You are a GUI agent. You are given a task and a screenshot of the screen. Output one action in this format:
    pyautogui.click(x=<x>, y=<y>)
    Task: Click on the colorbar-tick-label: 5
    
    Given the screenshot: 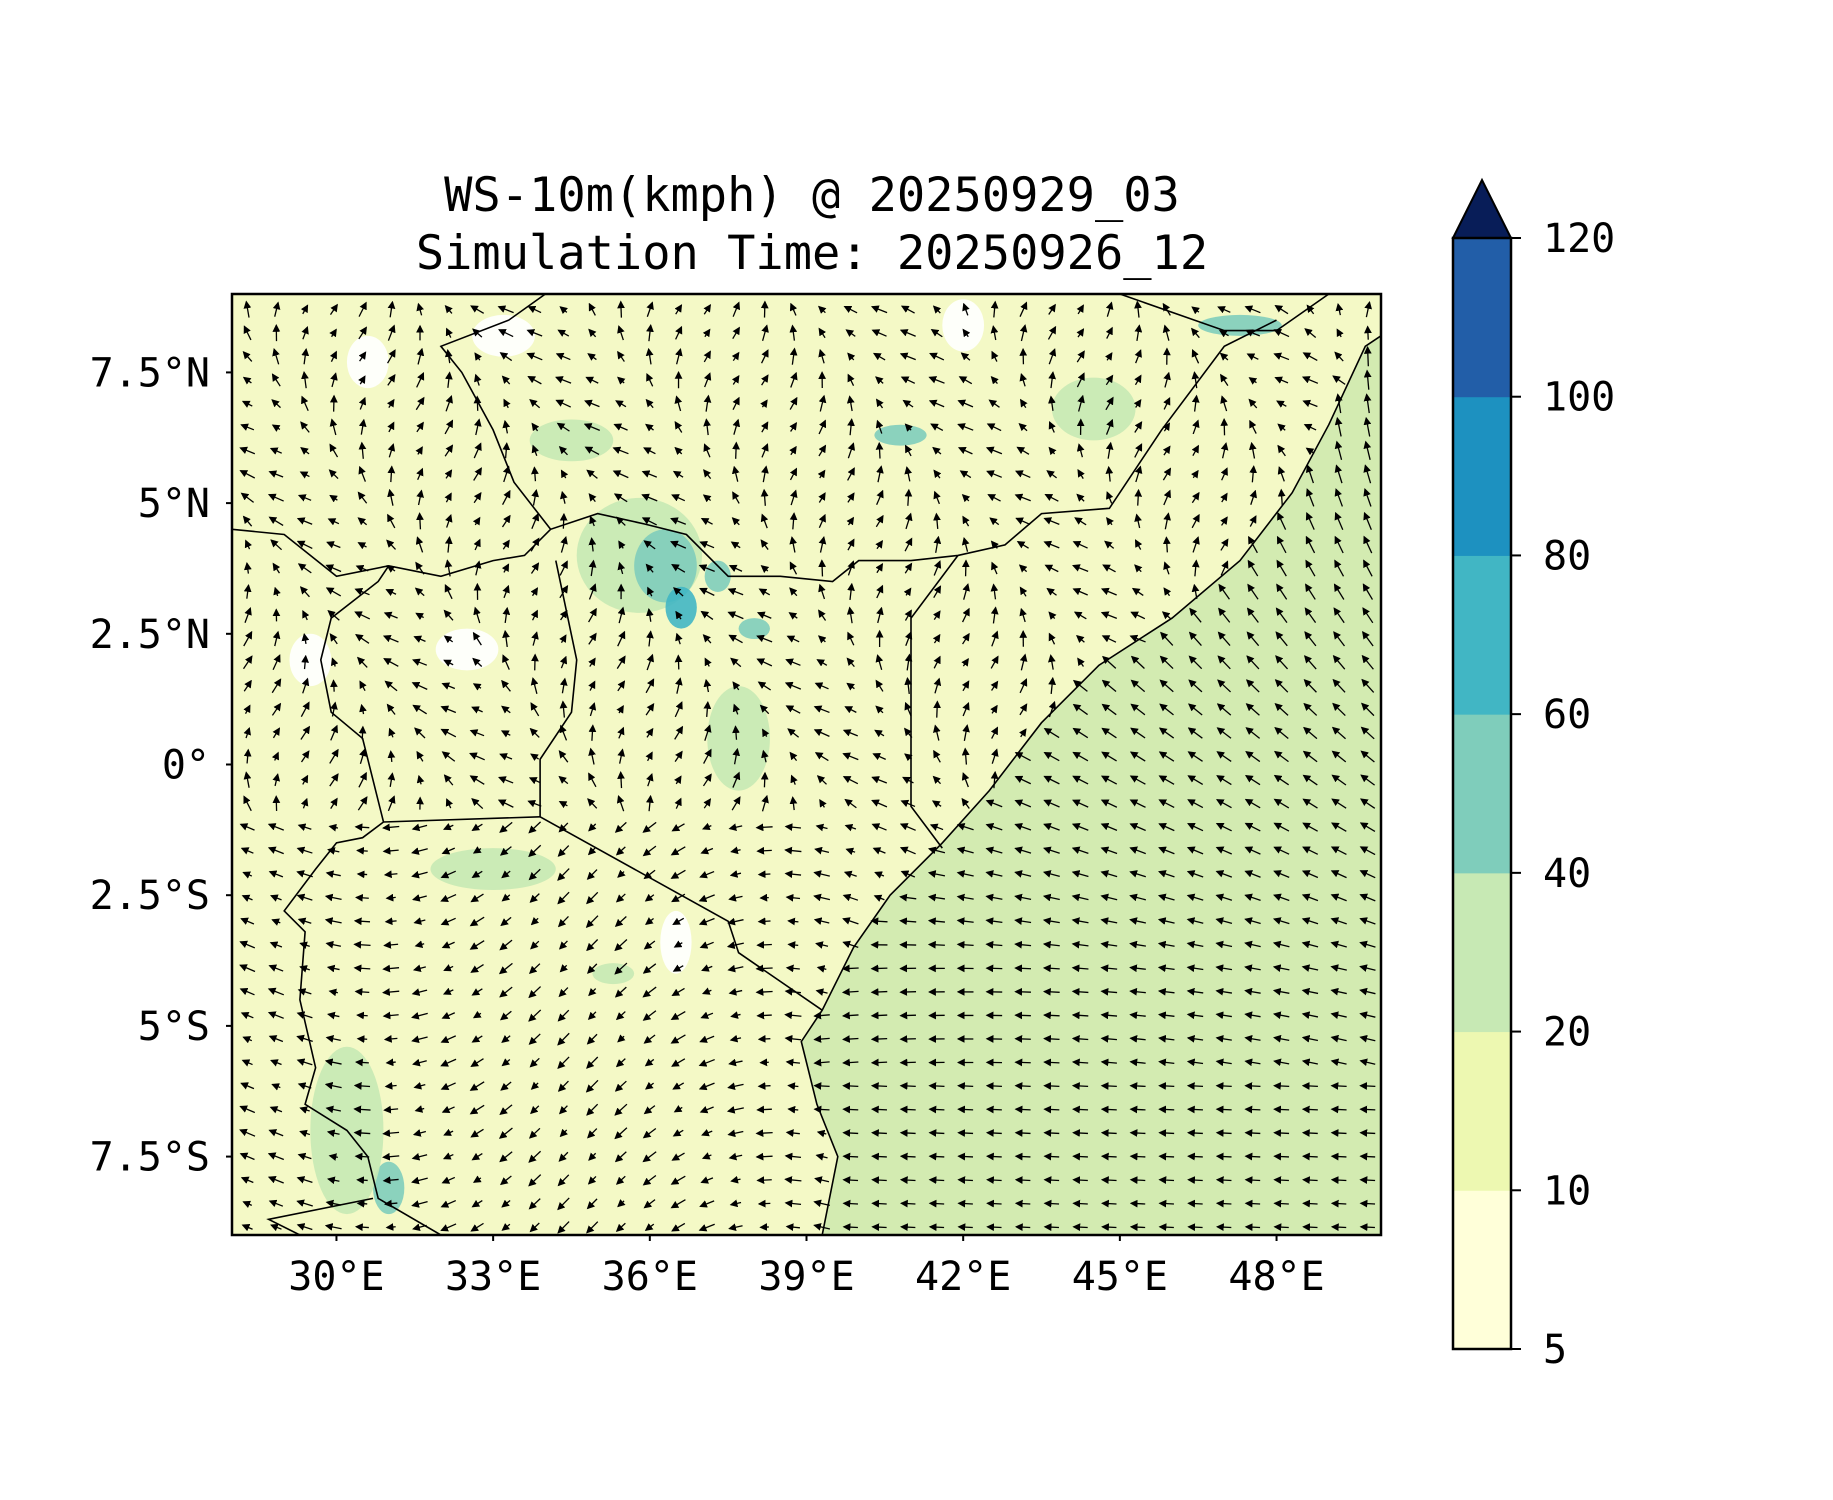 What is the action you would take?
    pyautogui.click(x=1555, y=1350)
    